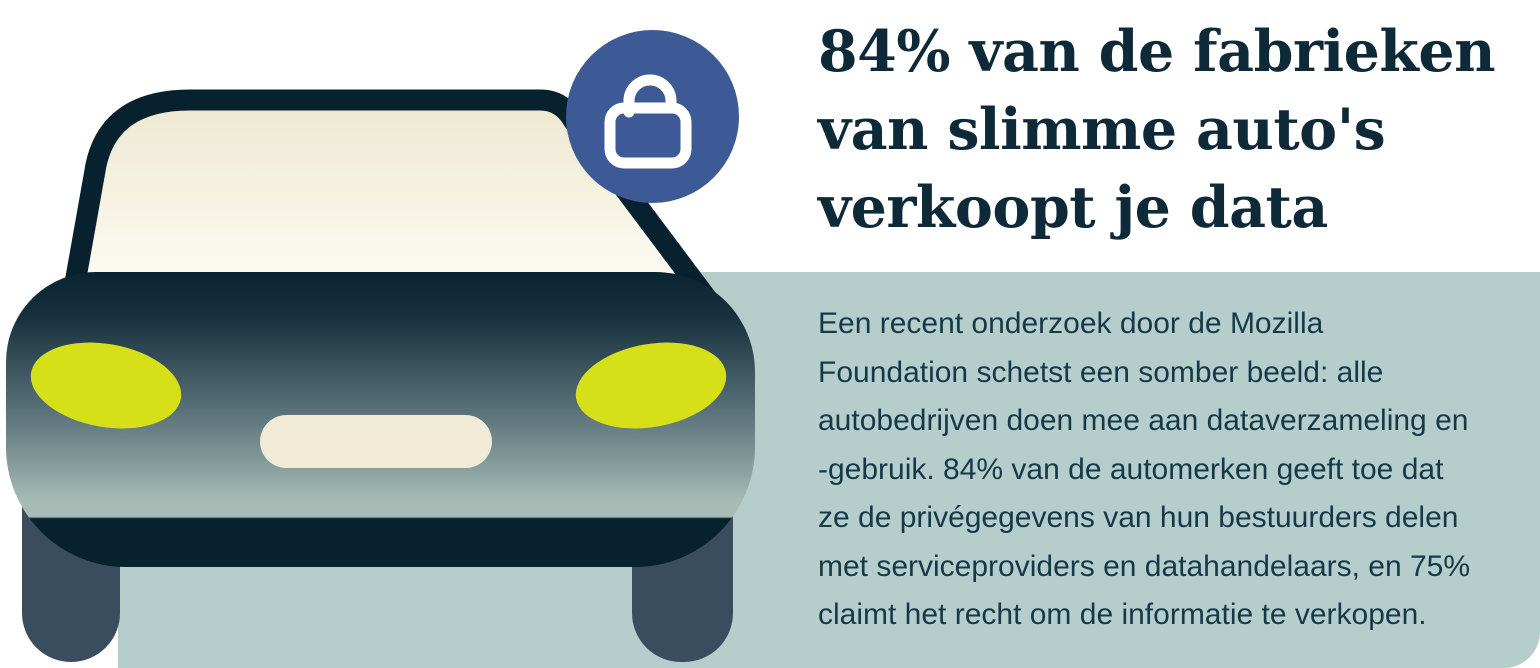 Image resolution: width=1540 pixels, height=668 pixels. Describe the element at coordinates (648, 121) in the screenshot. I see `unlock-icon` at that location.